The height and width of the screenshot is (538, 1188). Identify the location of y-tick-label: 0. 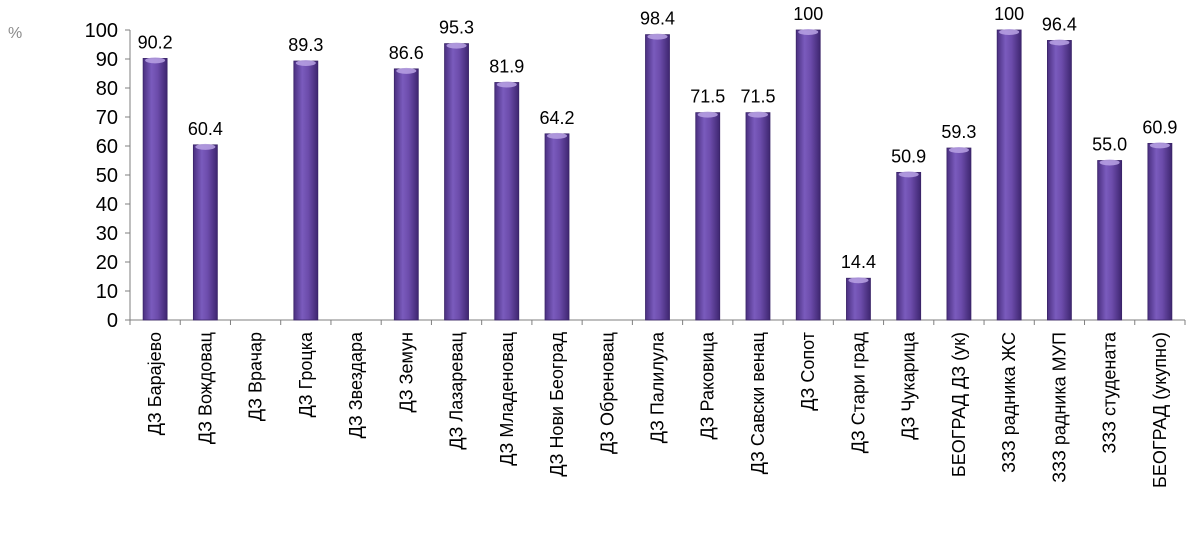
(112, 321).